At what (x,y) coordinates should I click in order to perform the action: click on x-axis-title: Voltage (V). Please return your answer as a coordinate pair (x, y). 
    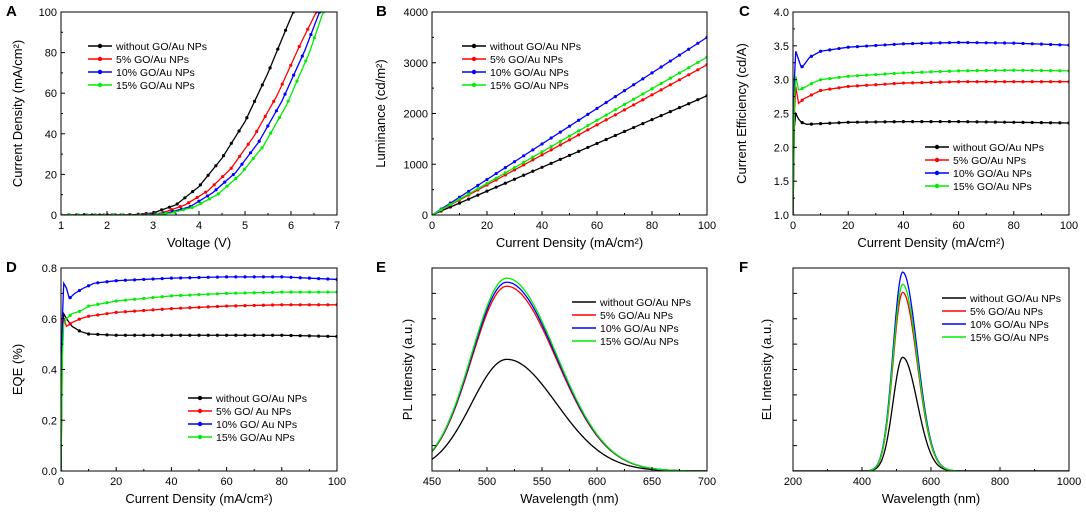
    Looking at the image, I should click on (199, 242).